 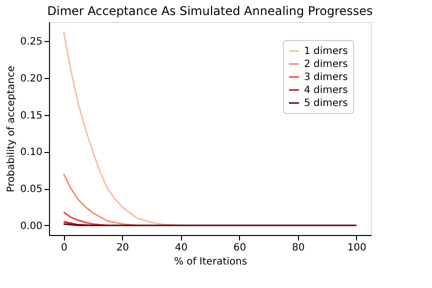 What do you see at coordinates (31, 79) in the screenshot?
I see `y-tick-label: 0.20` at bounding box center [31, 79].